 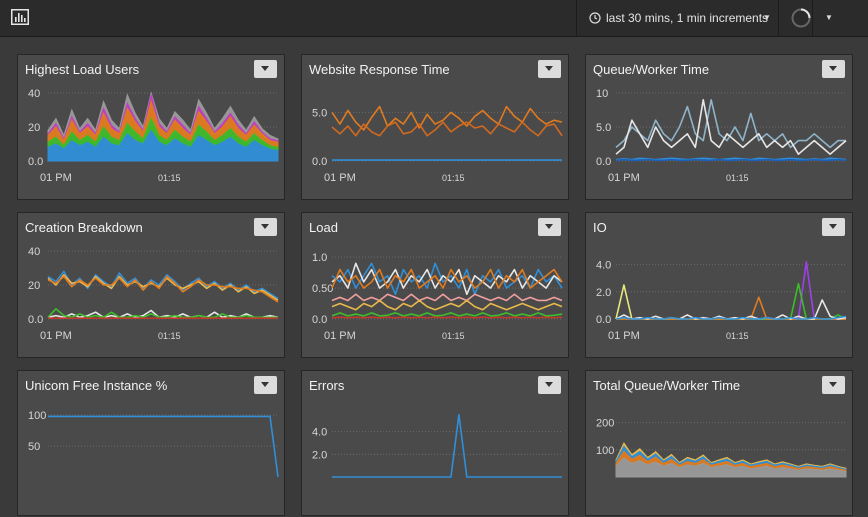 What do you see at coordinates (34, 447) in the screenshot?
I see `y-tick-label: 50` at bounding box center [34, 447].